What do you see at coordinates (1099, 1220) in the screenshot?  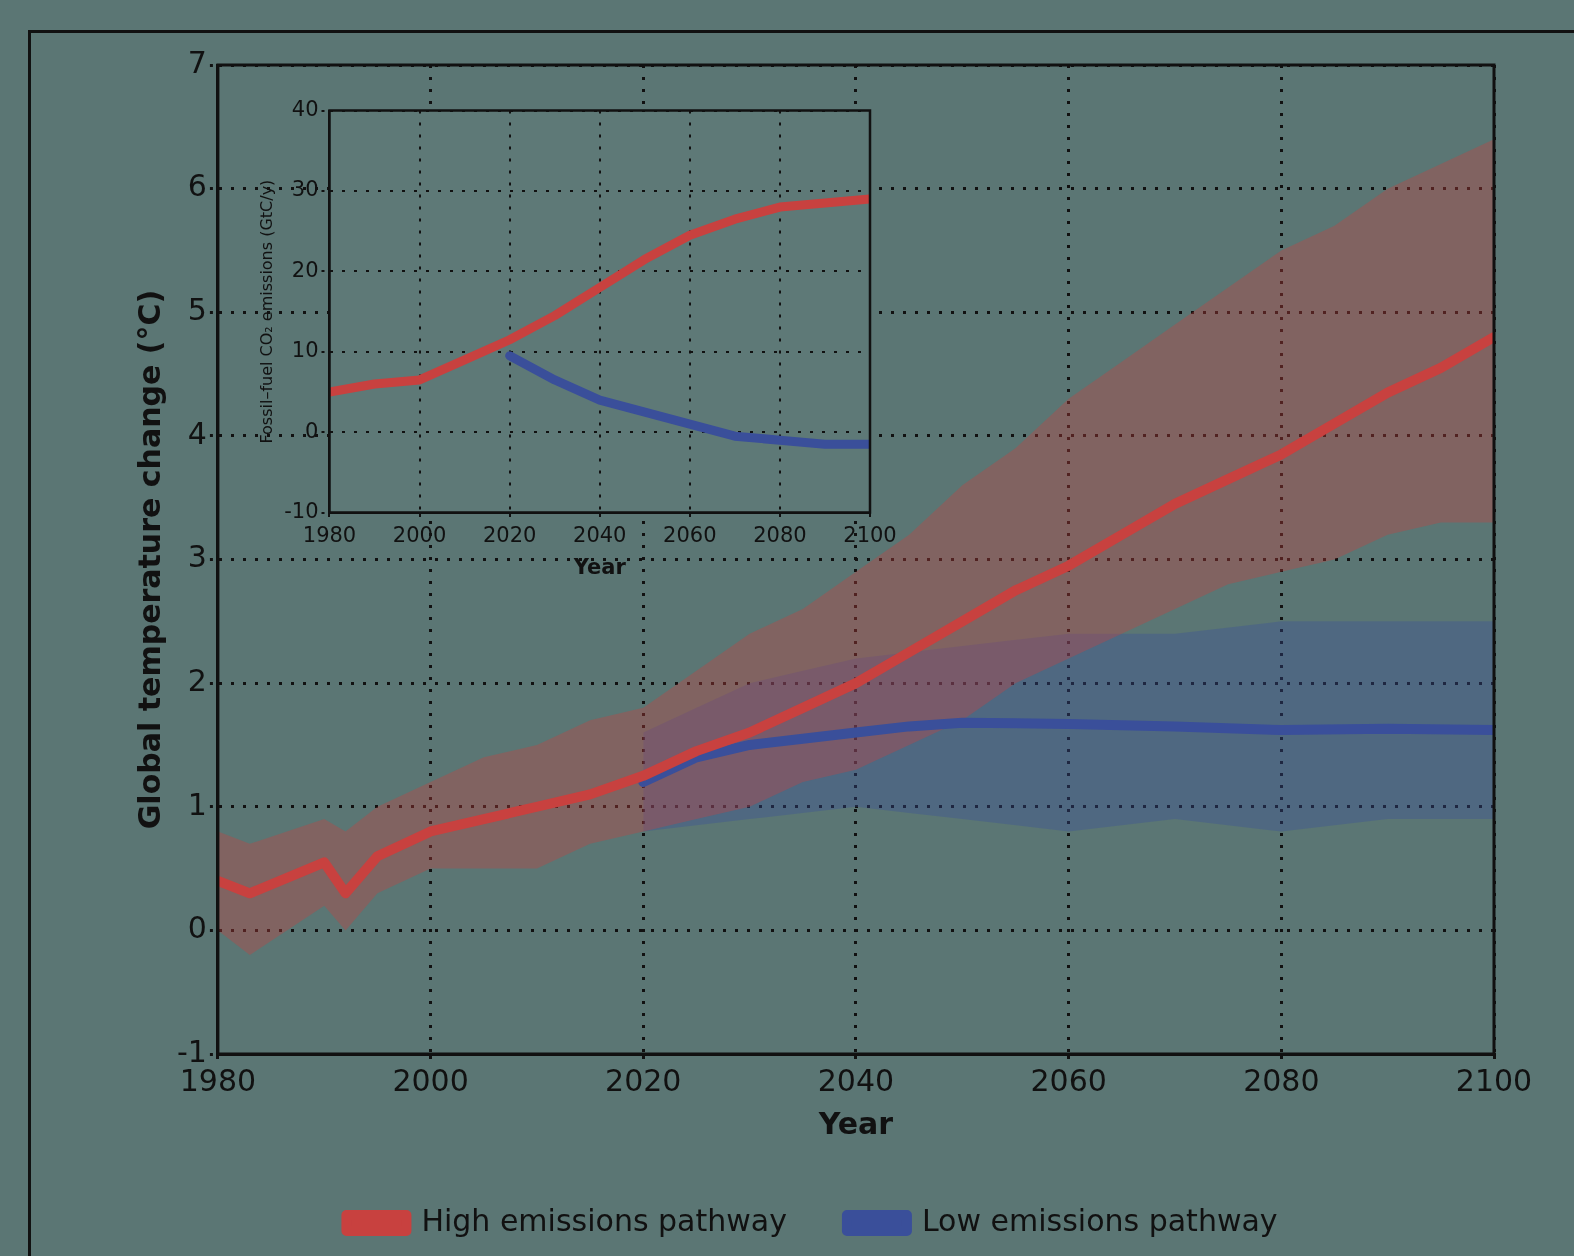 I see `legend-label: Low emissions pathway` at bounding box center [1099, 1220].